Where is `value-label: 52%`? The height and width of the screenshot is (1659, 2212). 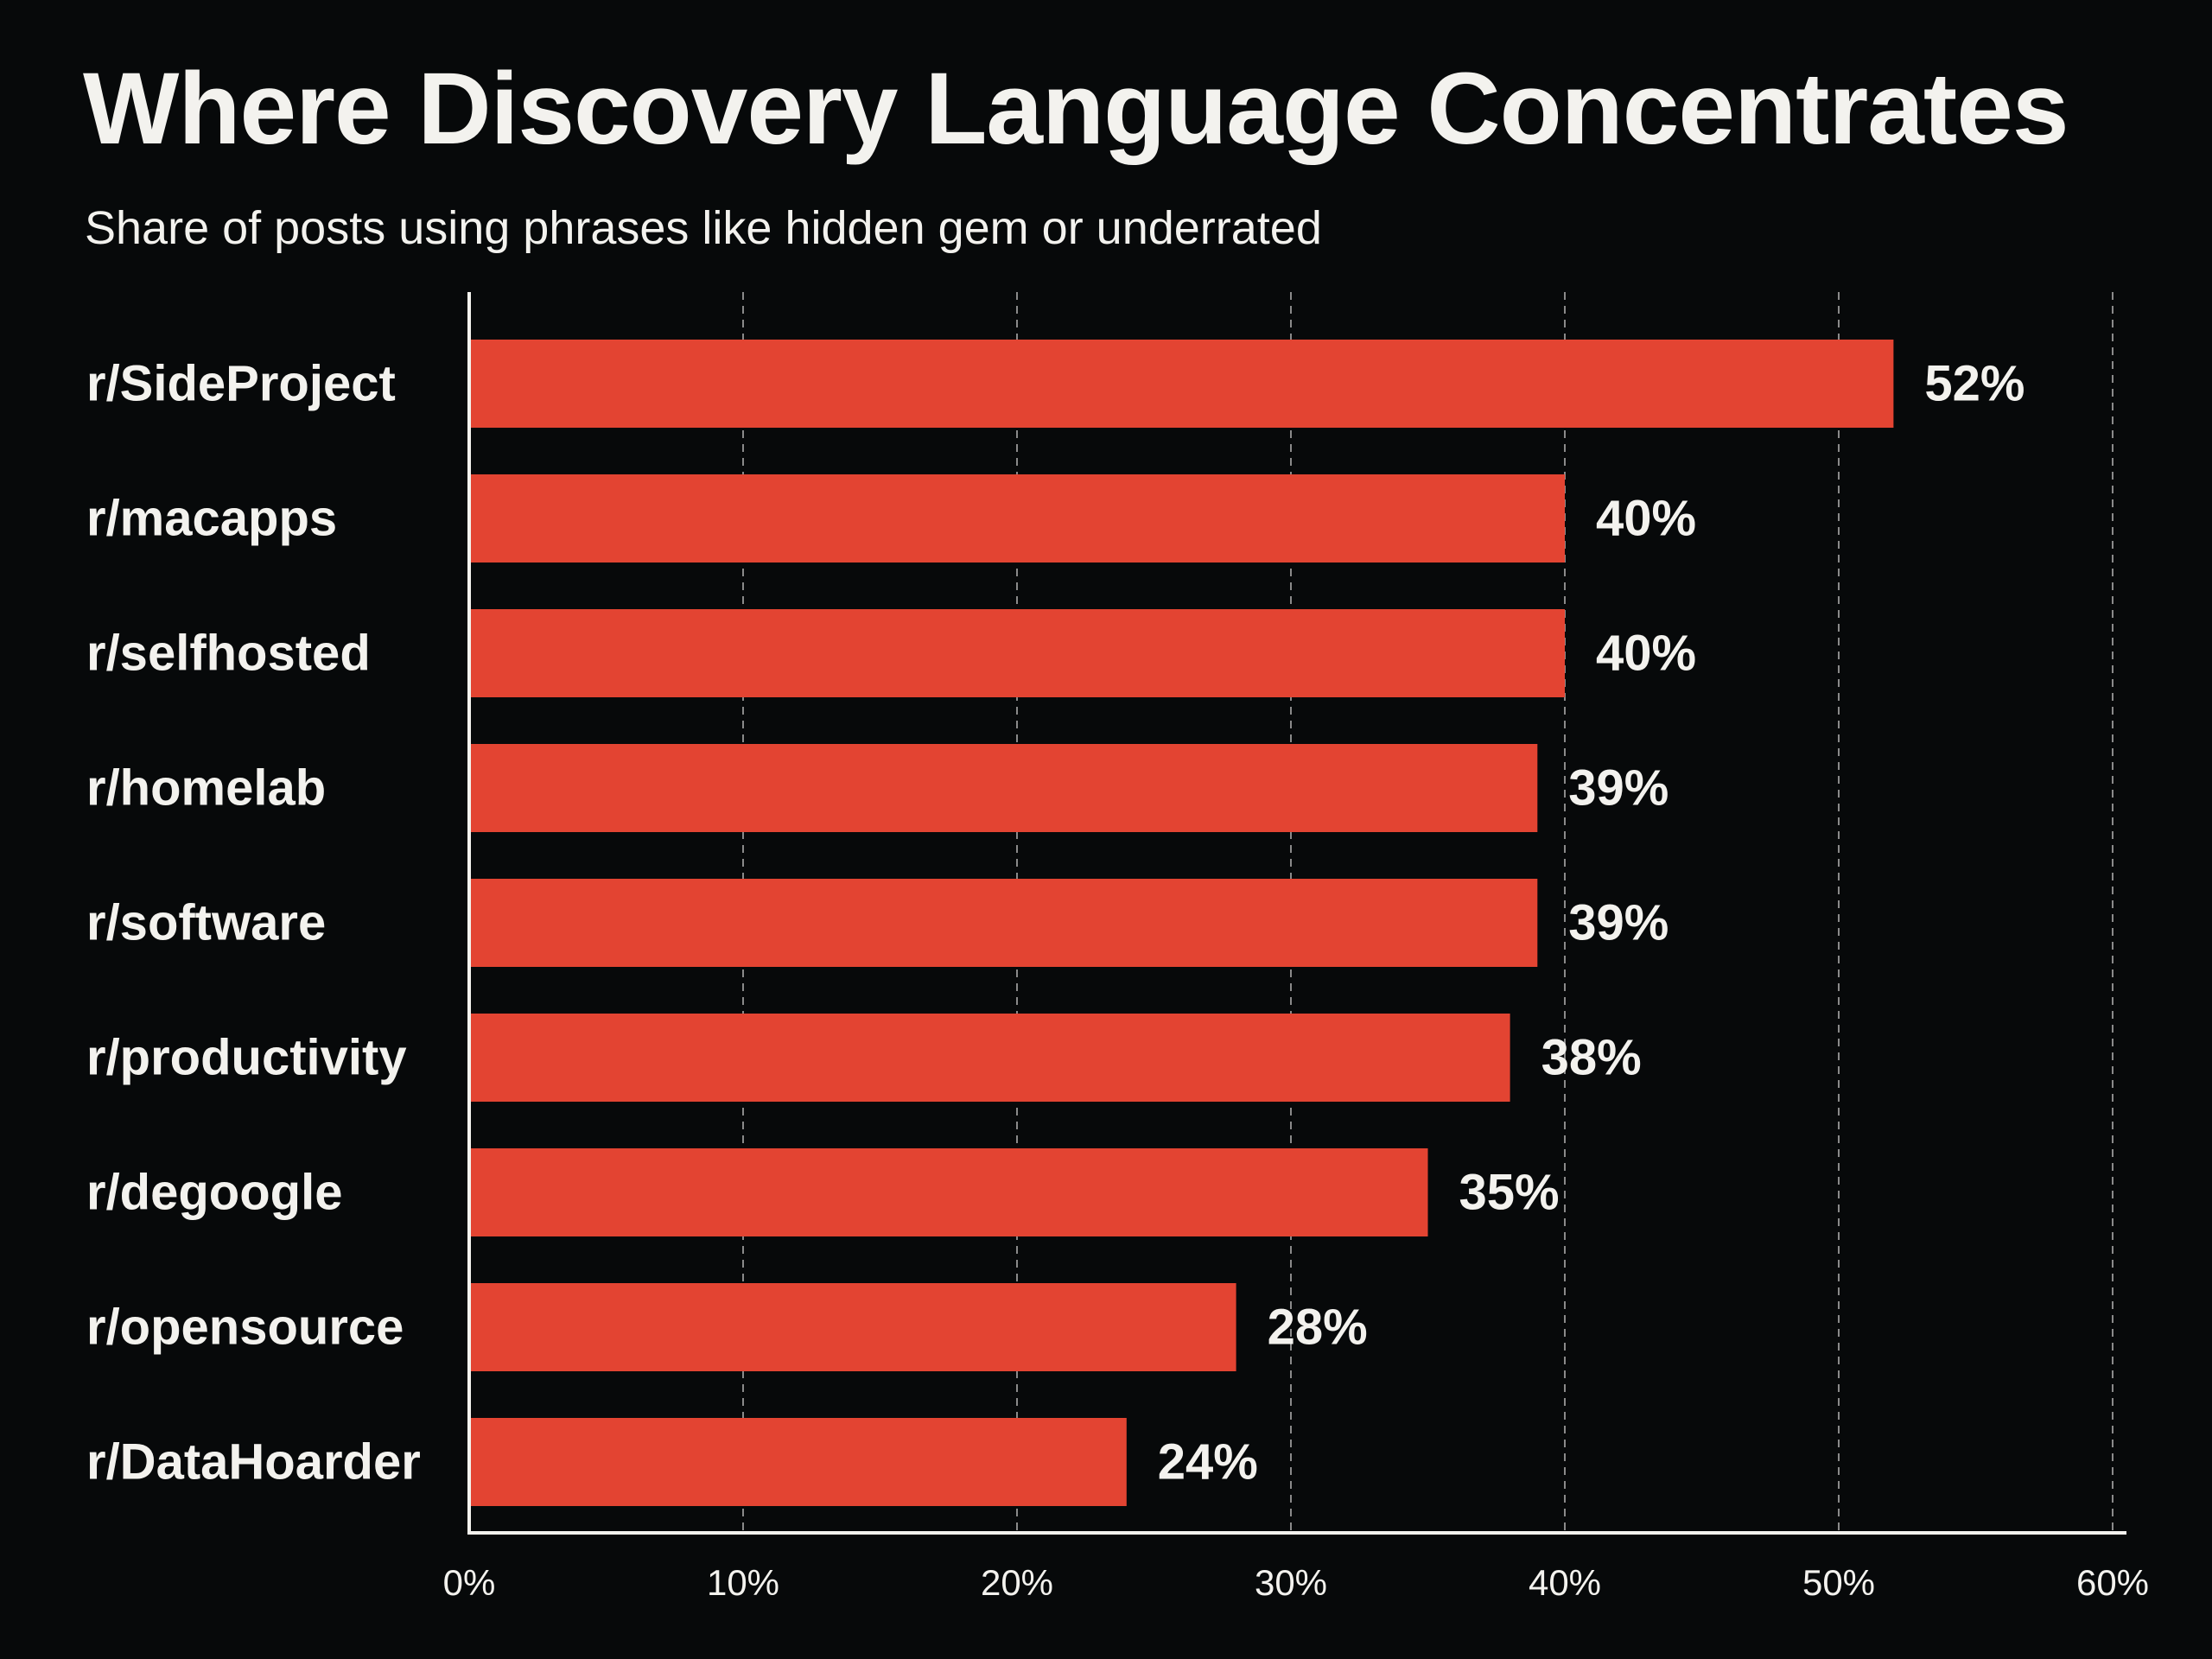 value-label: 52% is located at coordinates (1974, 384).